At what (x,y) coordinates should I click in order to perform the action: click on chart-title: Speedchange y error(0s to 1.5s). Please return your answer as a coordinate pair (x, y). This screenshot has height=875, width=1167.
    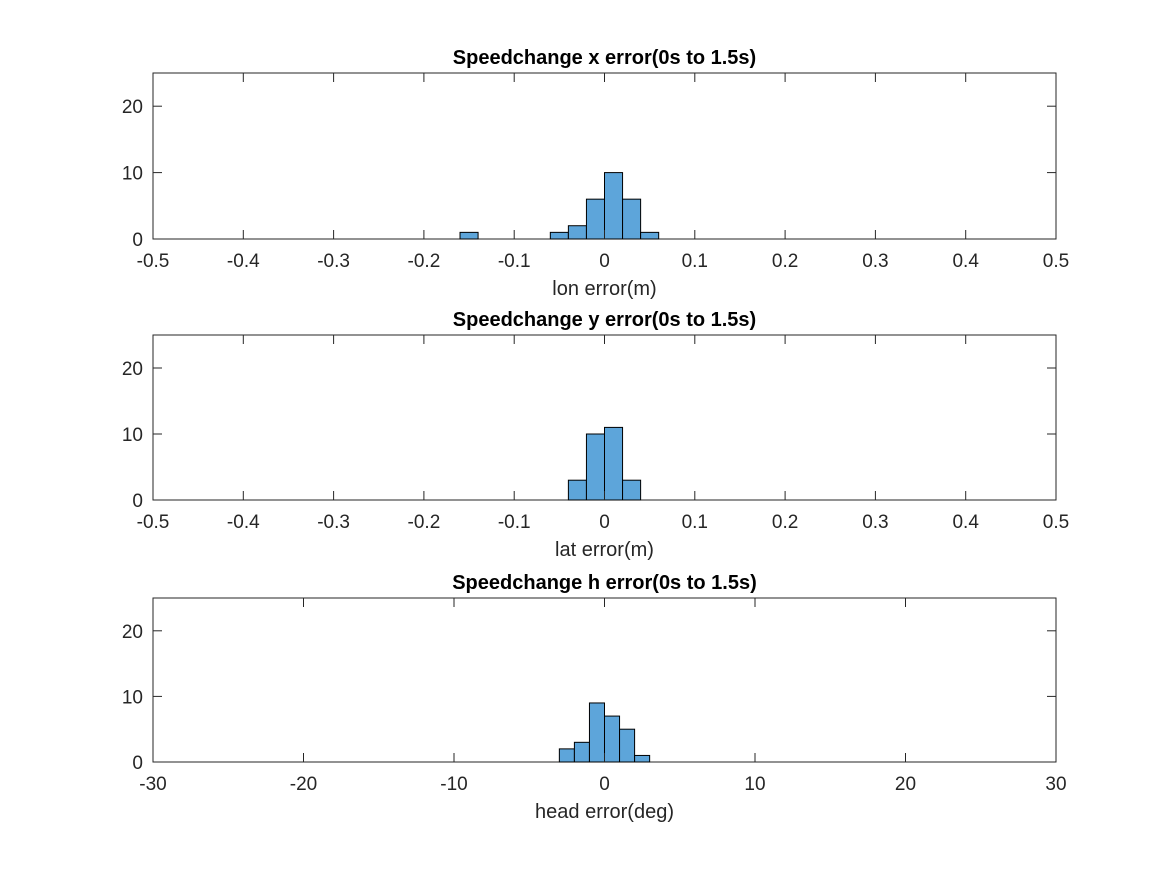
    Looking at the image, I should click on (604, 320).